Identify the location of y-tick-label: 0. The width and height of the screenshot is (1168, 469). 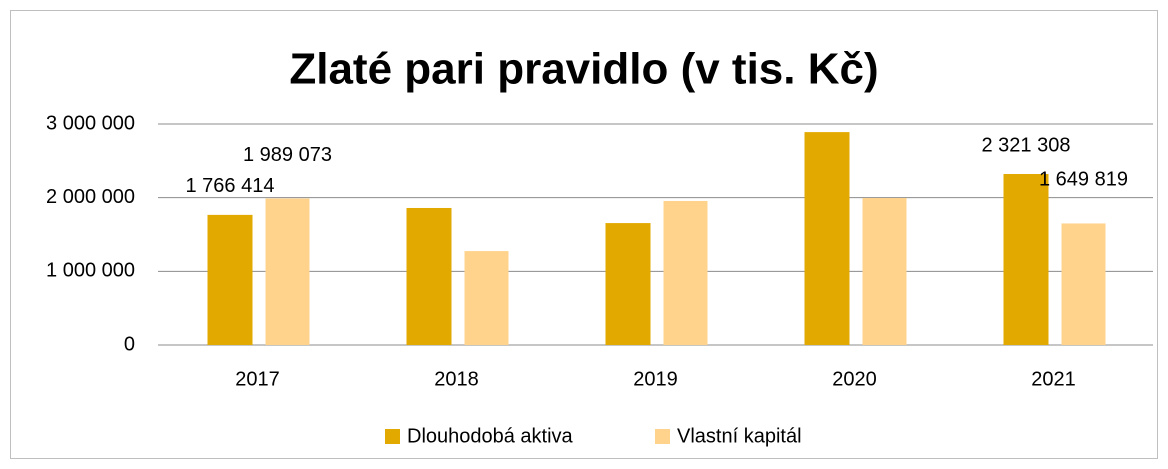
(129, 344).